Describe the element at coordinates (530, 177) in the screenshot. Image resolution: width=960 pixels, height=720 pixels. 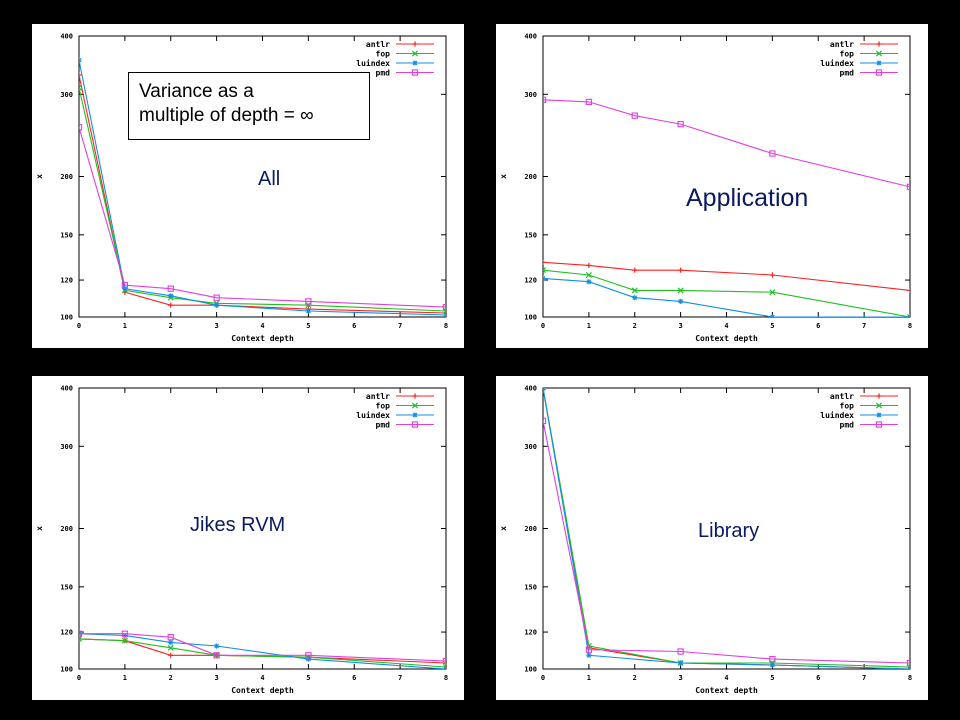
I see `y-tick-label: 200` at that location.